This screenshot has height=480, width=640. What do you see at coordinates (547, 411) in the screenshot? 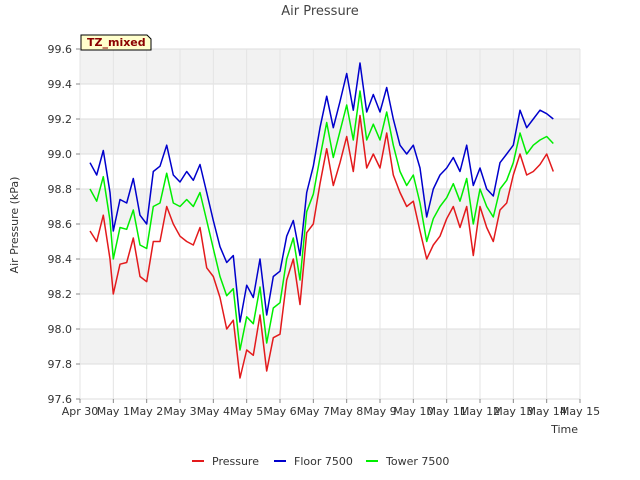
I see `x-tick-label: May 14` at bounding box center [547, 411].